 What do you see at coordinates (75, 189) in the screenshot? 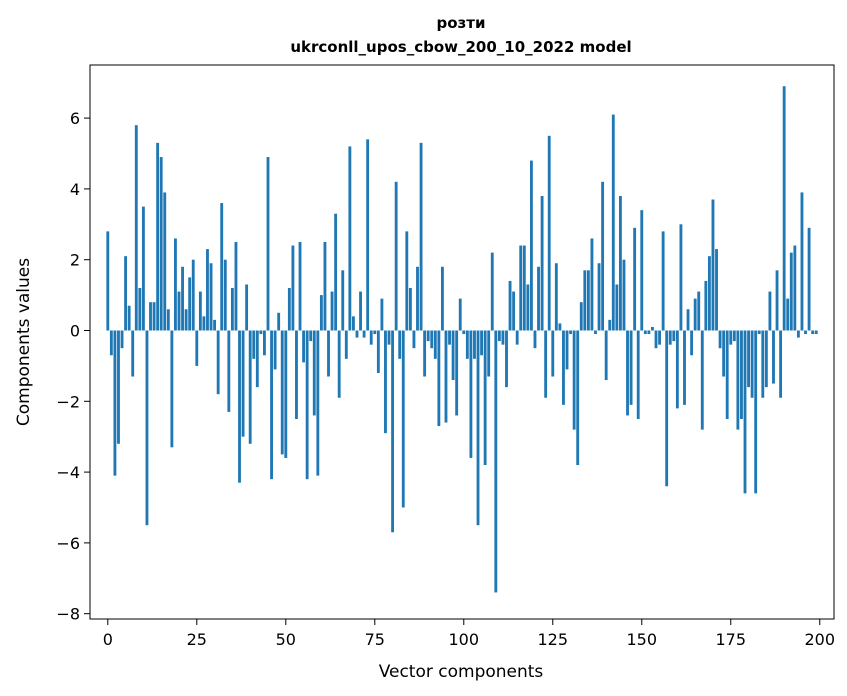
I see `y-tick-label: 4` at bounding box center [75, 189].